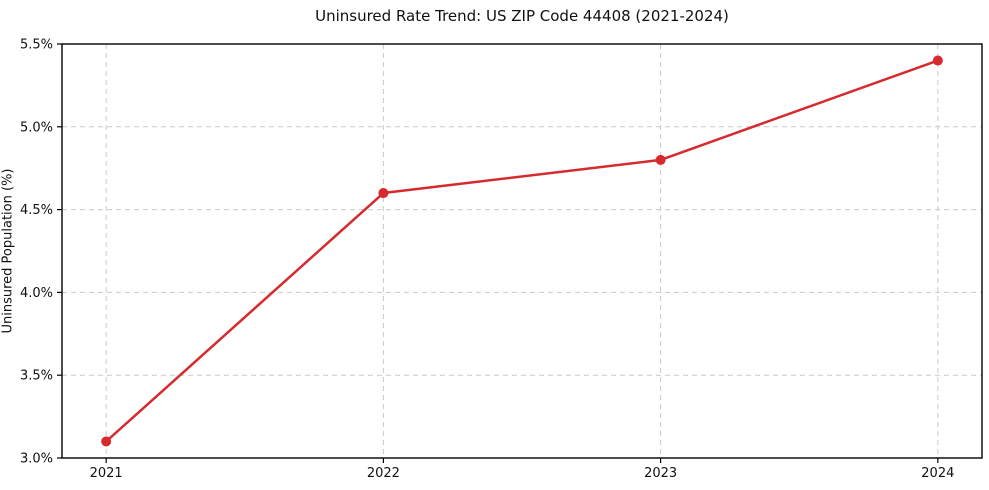 The width and height of the screenshot is (989, 490). Describe the element at coordinates (106, 473) in the screenshot. I see `x-tick-label: 2021` at that location.